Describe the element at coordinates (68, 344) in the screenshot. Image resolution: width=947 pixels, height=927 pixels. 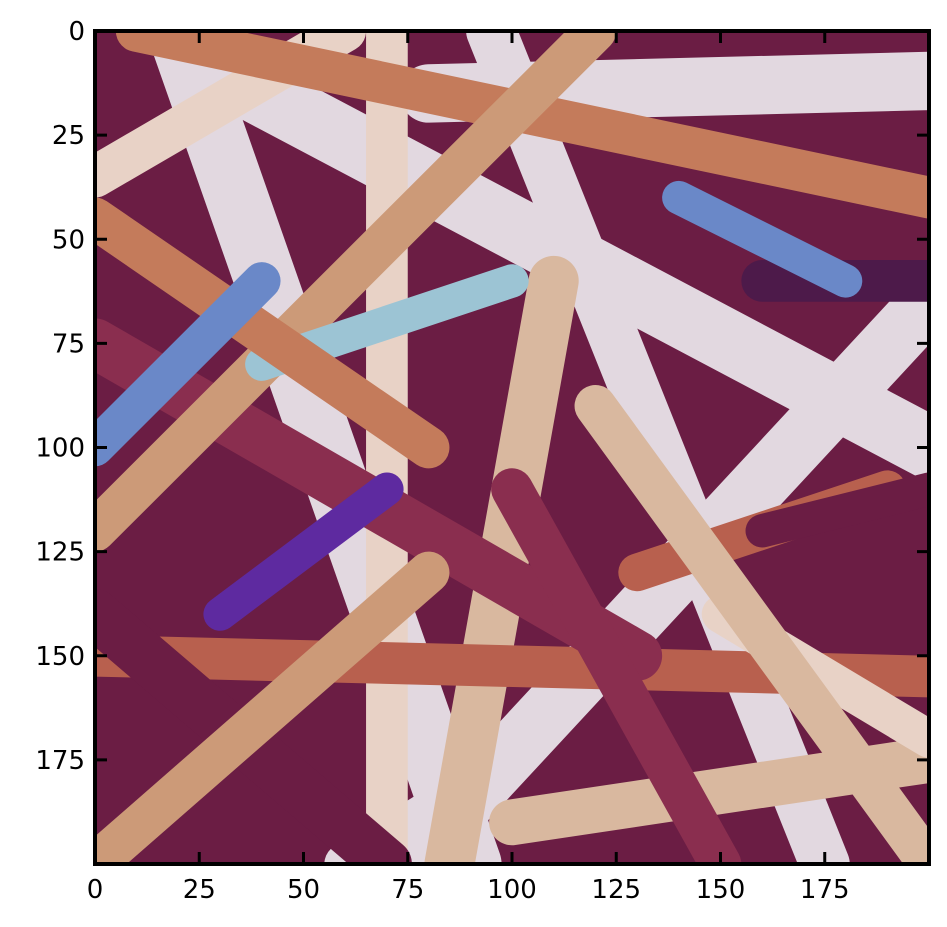
I see `y-tick-label: 75` at that location.